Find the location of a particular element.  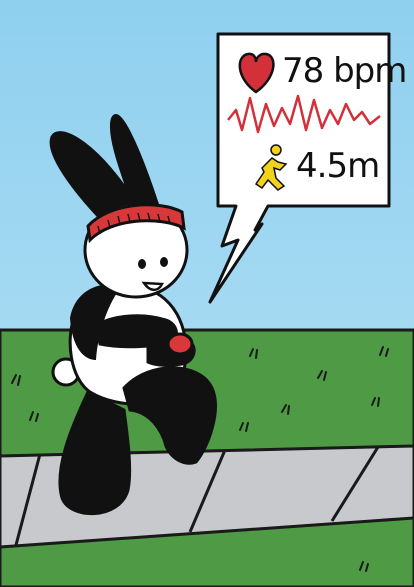

shoulder is located at coordinates (96, 322).